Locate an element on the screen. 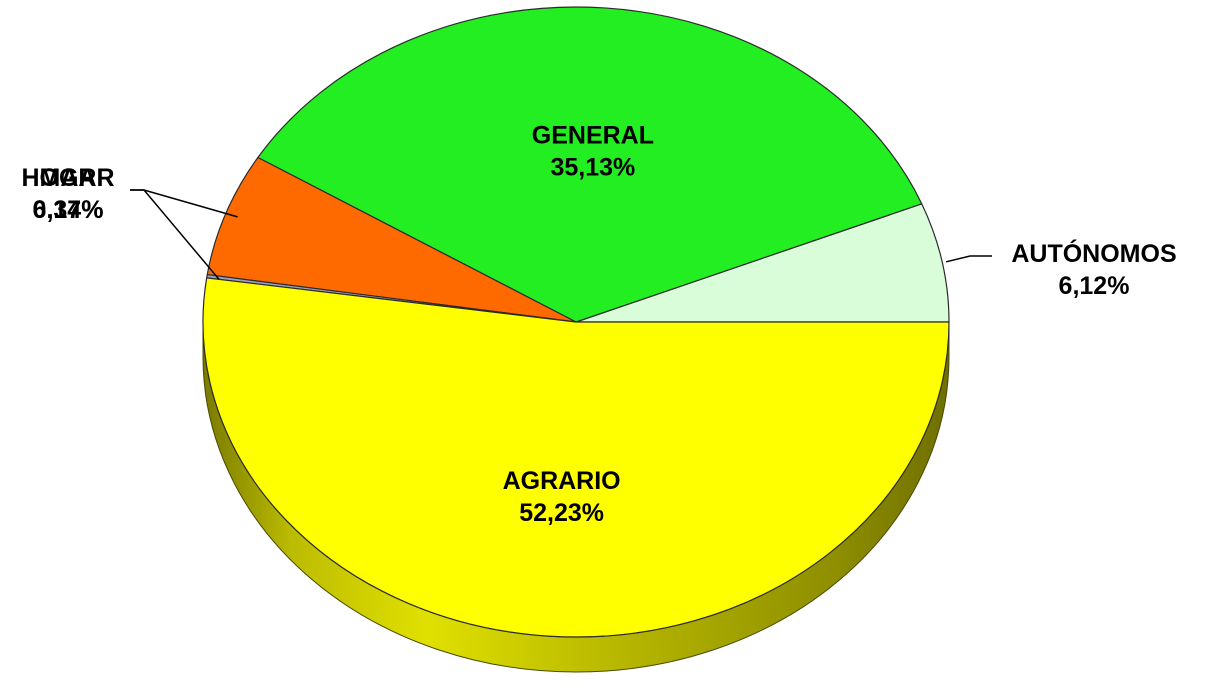  slice-value-general: 35,13% is located at coordinates (593, 167).